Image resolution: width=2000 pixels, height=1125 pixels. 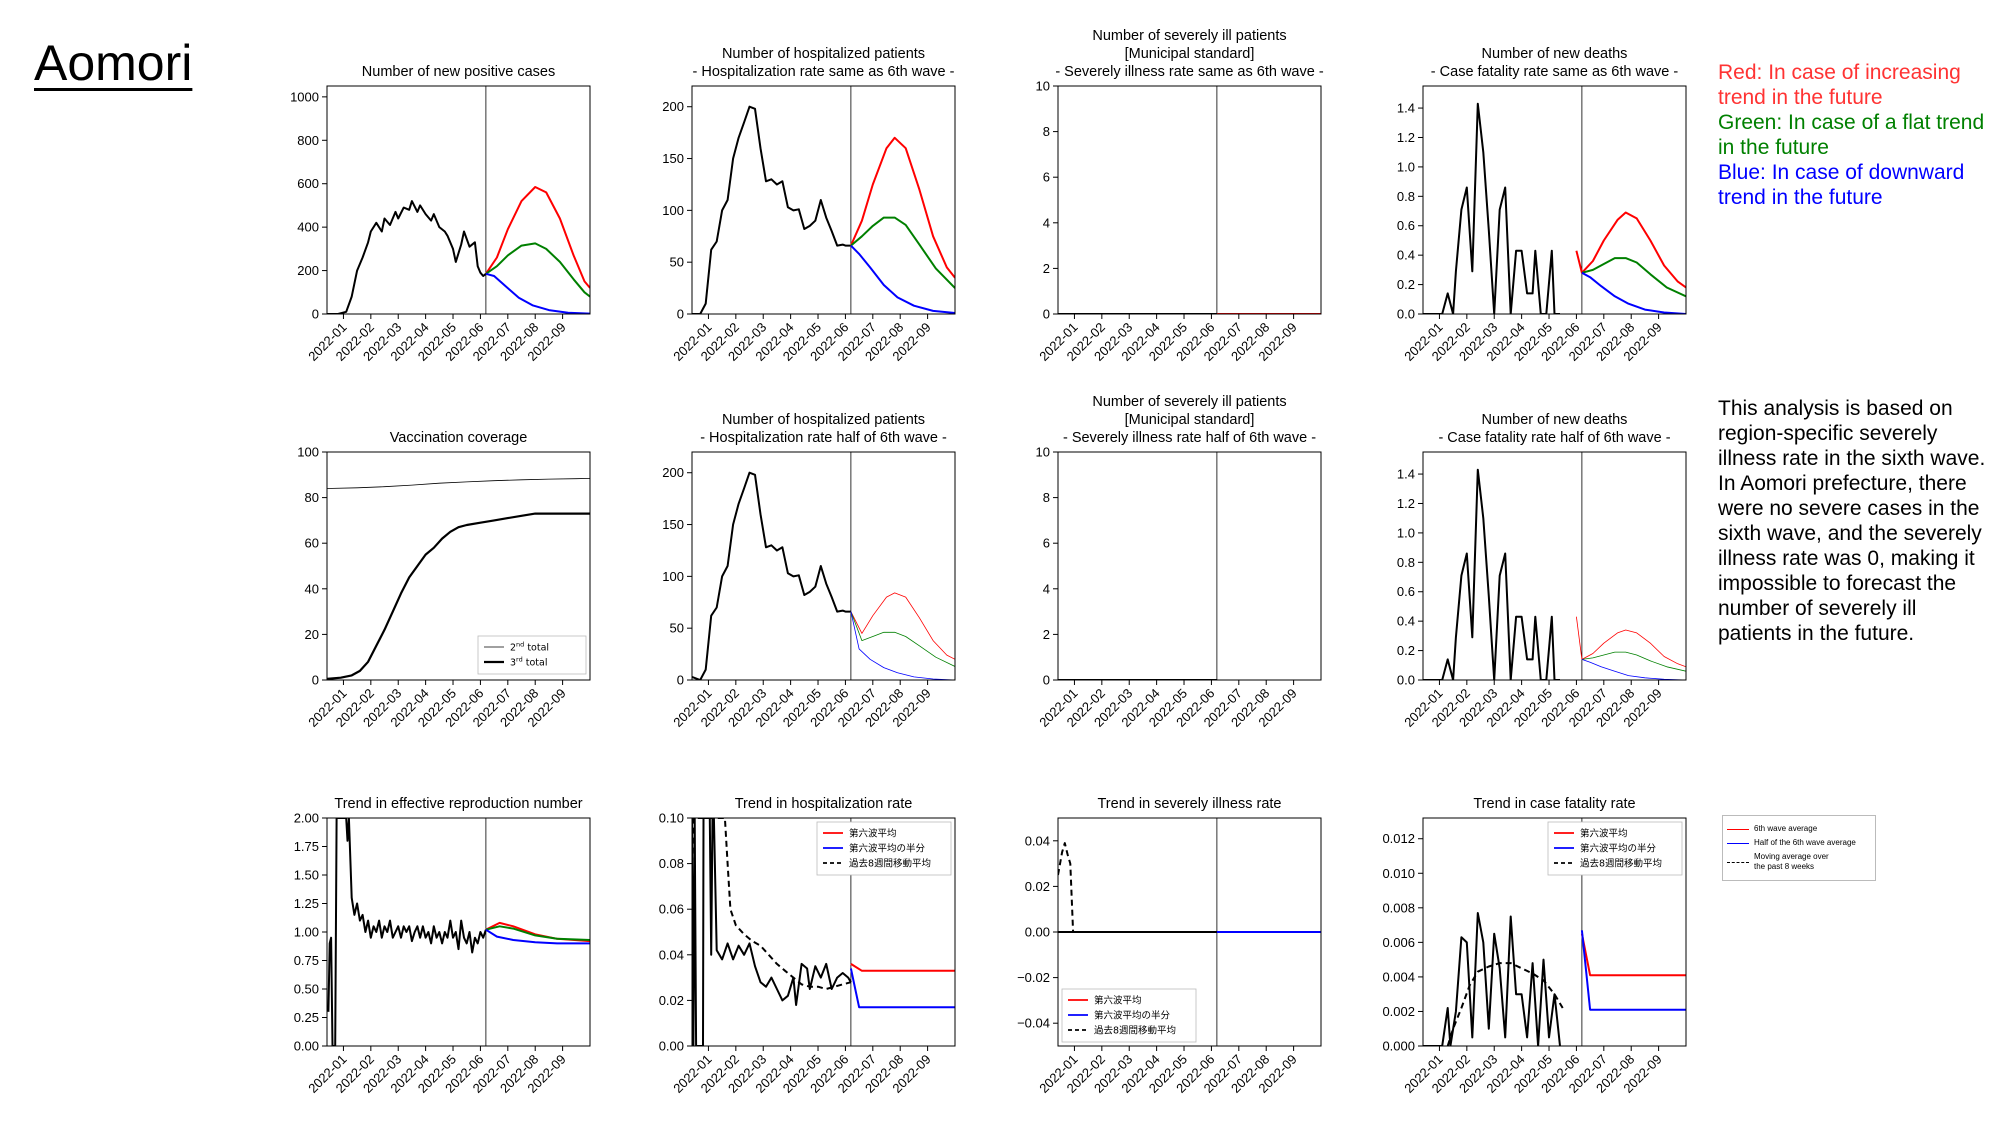 What do you see at coordinates (671, 863) in the screenshot?
I see `y-tick-label: 0.08` at bounding box center [671, 863].